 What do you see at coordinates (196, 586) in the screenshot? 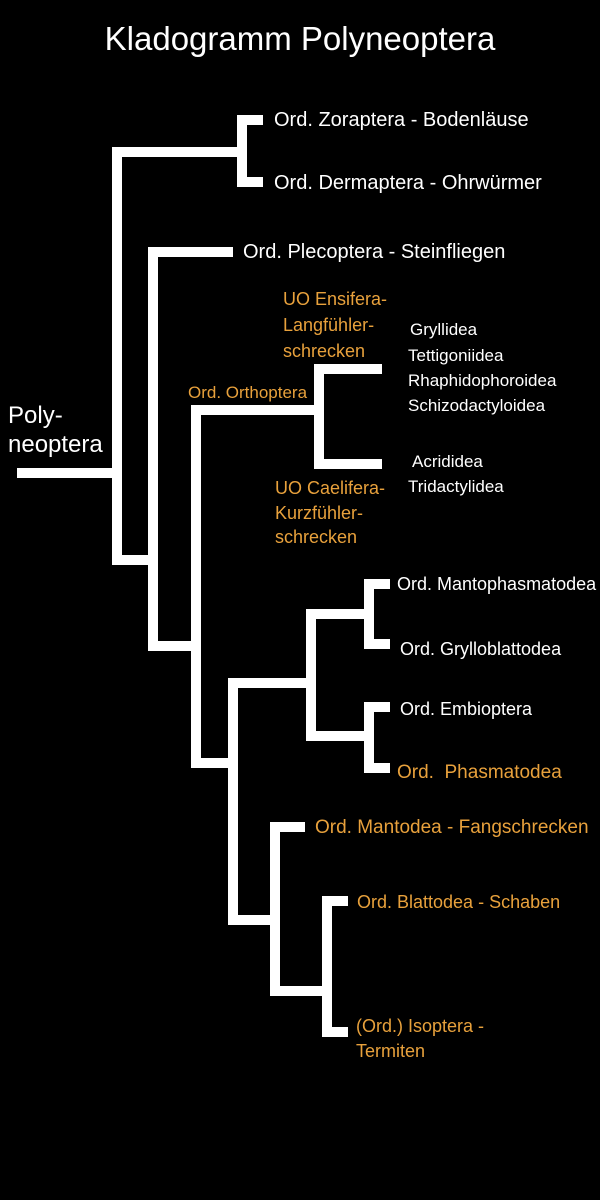
I see `branch-orthoptera-clade-vertical` at bounding box center [196, 586].